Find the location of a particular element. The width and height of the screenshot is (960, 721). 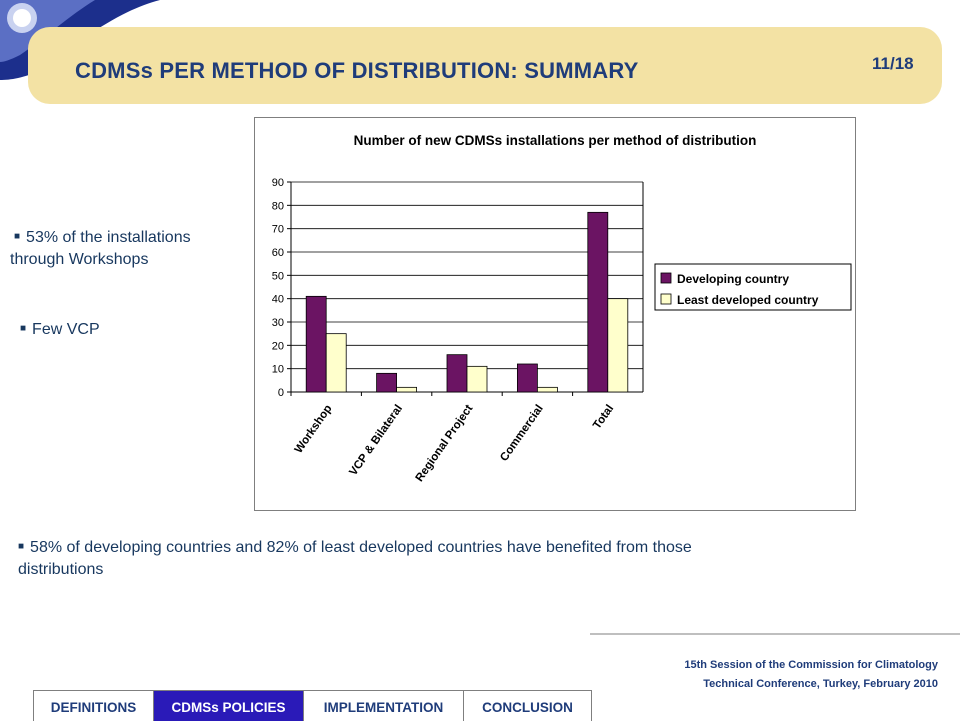

x-category-label: Total is located at coordinates (603, 417).